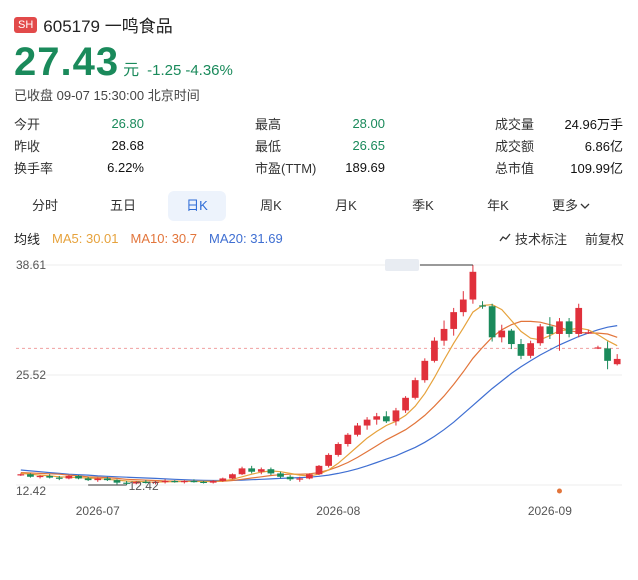 The width and height of the screenshot is (638, 580). I want to click on stat-prev-close: 昨收 28.68, so click(79, 145).